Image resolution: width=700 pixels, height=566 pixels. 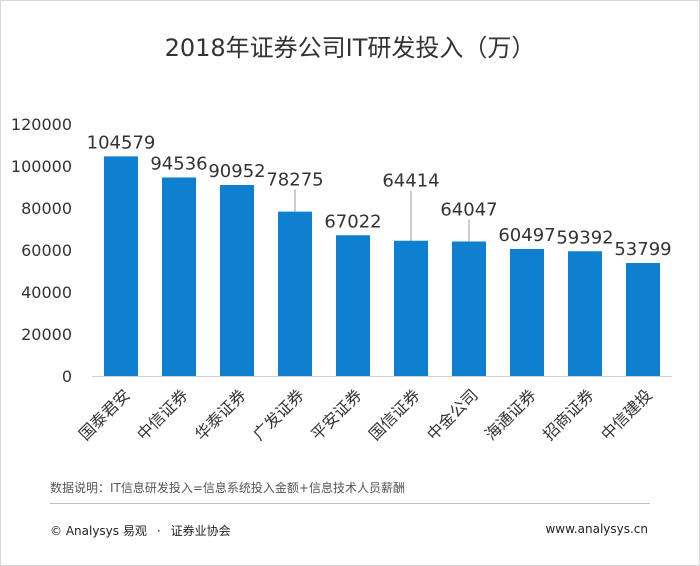 What do you see at coordinates (98, 531) in the screenshot?
I see `copyright-text: © Analysys 易观` at bounding box center [98, 531].